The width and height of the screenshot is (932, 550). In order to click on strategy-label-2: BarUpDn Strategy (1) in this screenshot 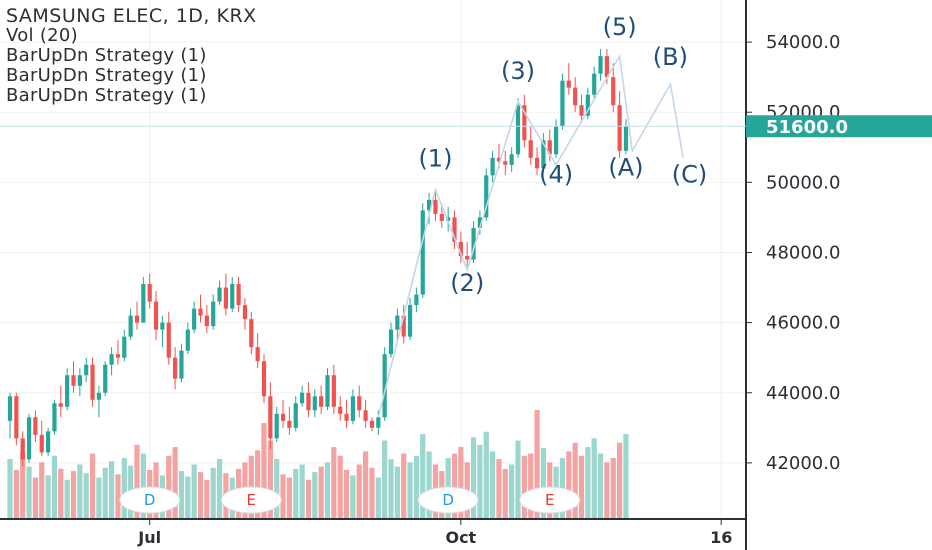, I will do `click(106, 75)`.